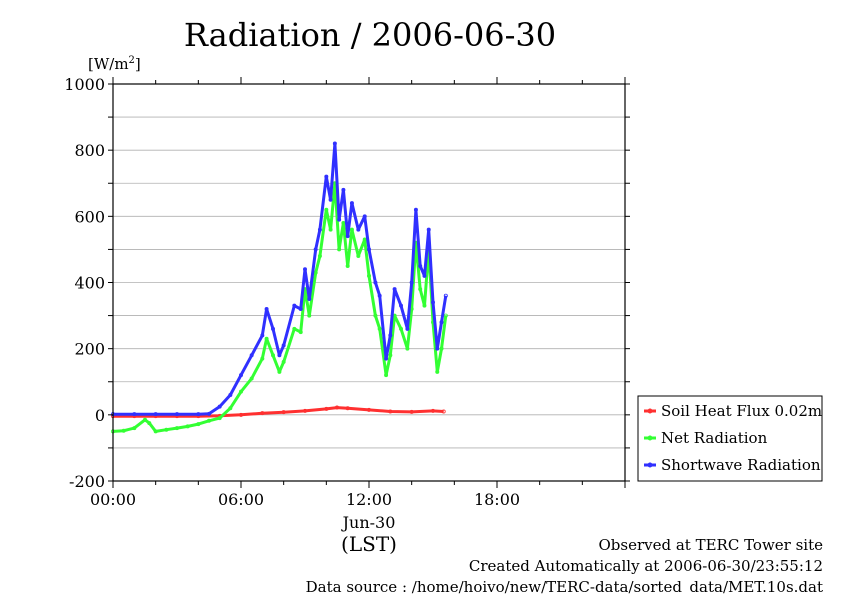  I want to click on x-tick-label: 06:00, so click(241, 499).